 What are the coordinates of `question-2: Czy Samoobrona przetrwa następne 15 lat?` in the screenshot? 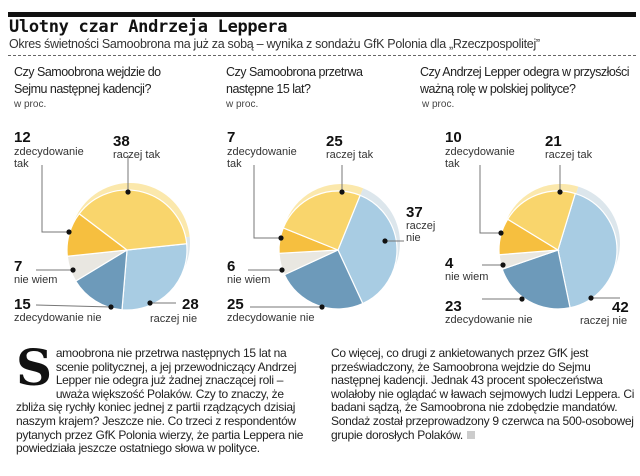 It's located at (294, 80).